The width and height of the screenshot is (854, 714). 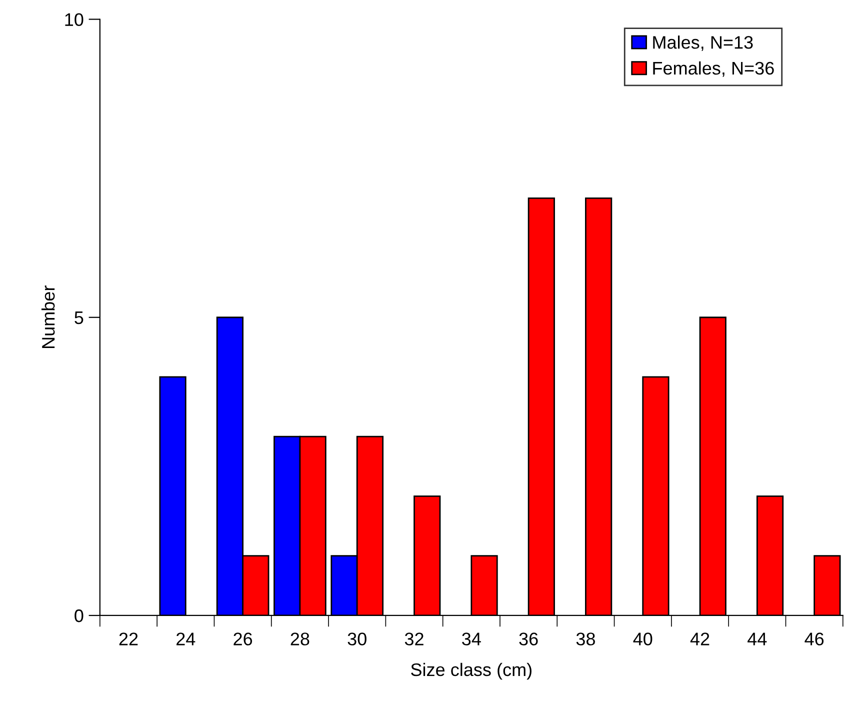 I want to click on x-tick-label: 28, so click(x=300, y=639).